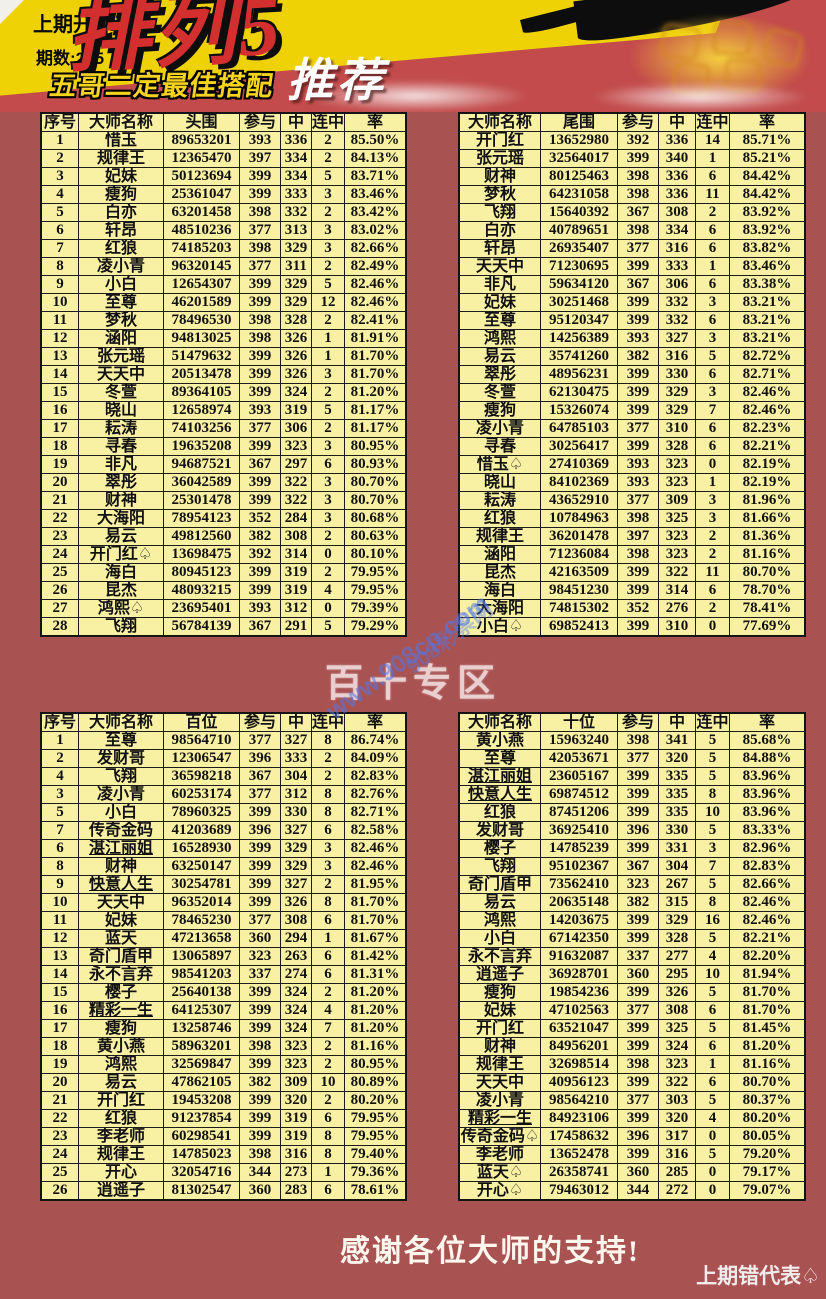 The image size is (826, 1299). Describe the element at coordinates (767, 1118) in the screenshot. I see `cell: 80.20%` at that location.